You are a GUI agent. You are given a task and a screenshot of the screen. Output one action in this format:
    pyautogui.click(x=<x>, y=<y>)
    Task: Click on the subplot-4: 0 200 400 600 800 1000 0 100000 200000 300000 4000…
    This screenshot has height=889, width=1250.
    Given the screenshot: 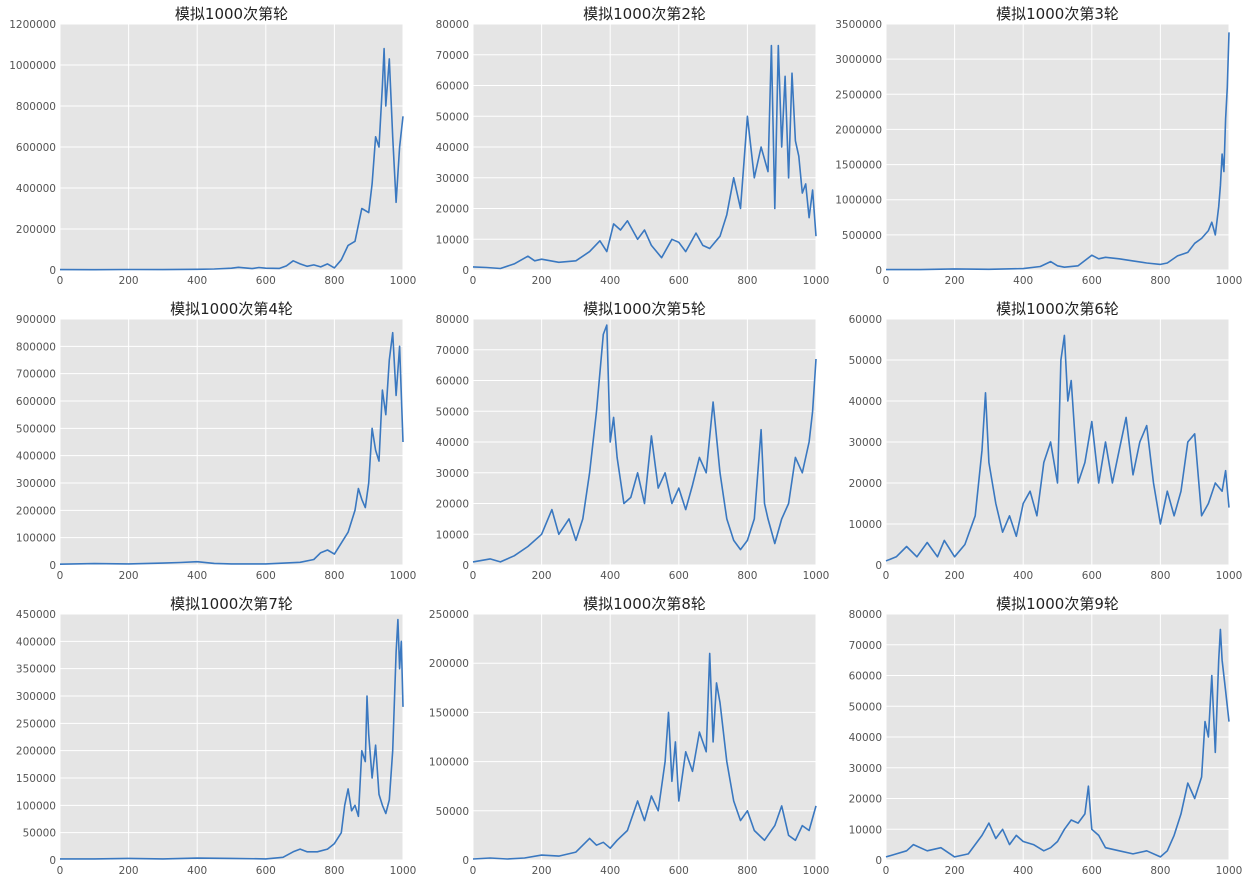 What is the action you would take?
    pyautogui.click(x=216, y=441)
    